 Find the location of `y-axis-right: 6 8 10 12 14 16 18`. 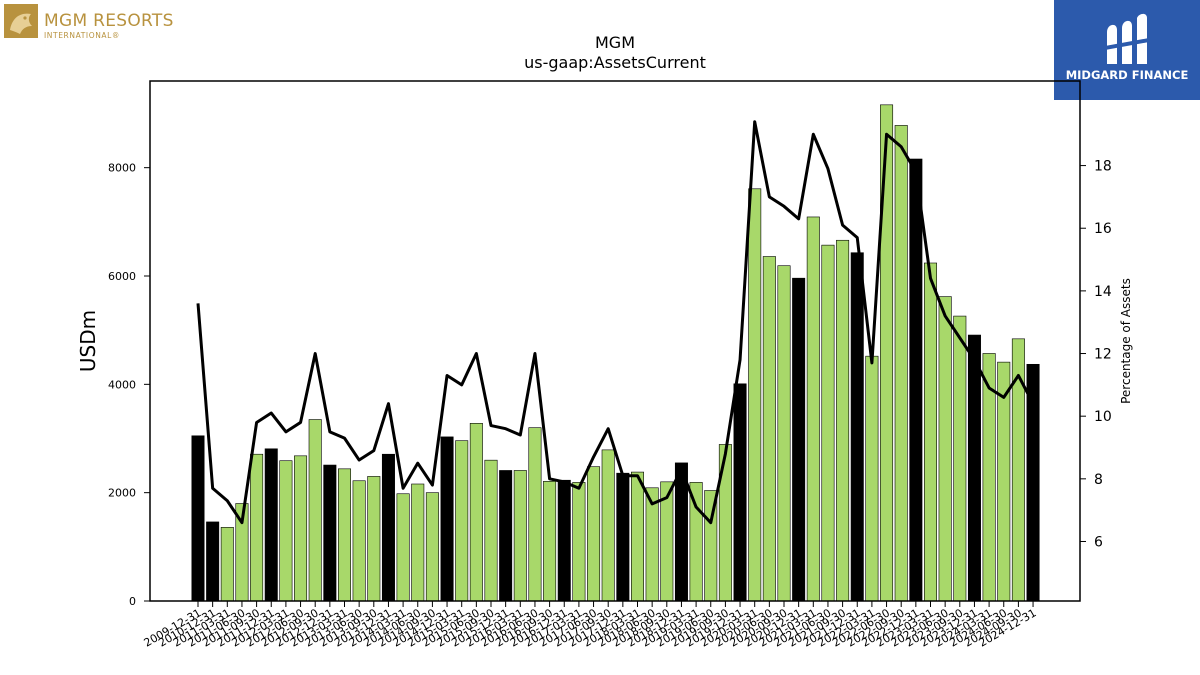

y-axis-right: 6 8 10 12 14 16 18 is located at coordinates (1096, 354).